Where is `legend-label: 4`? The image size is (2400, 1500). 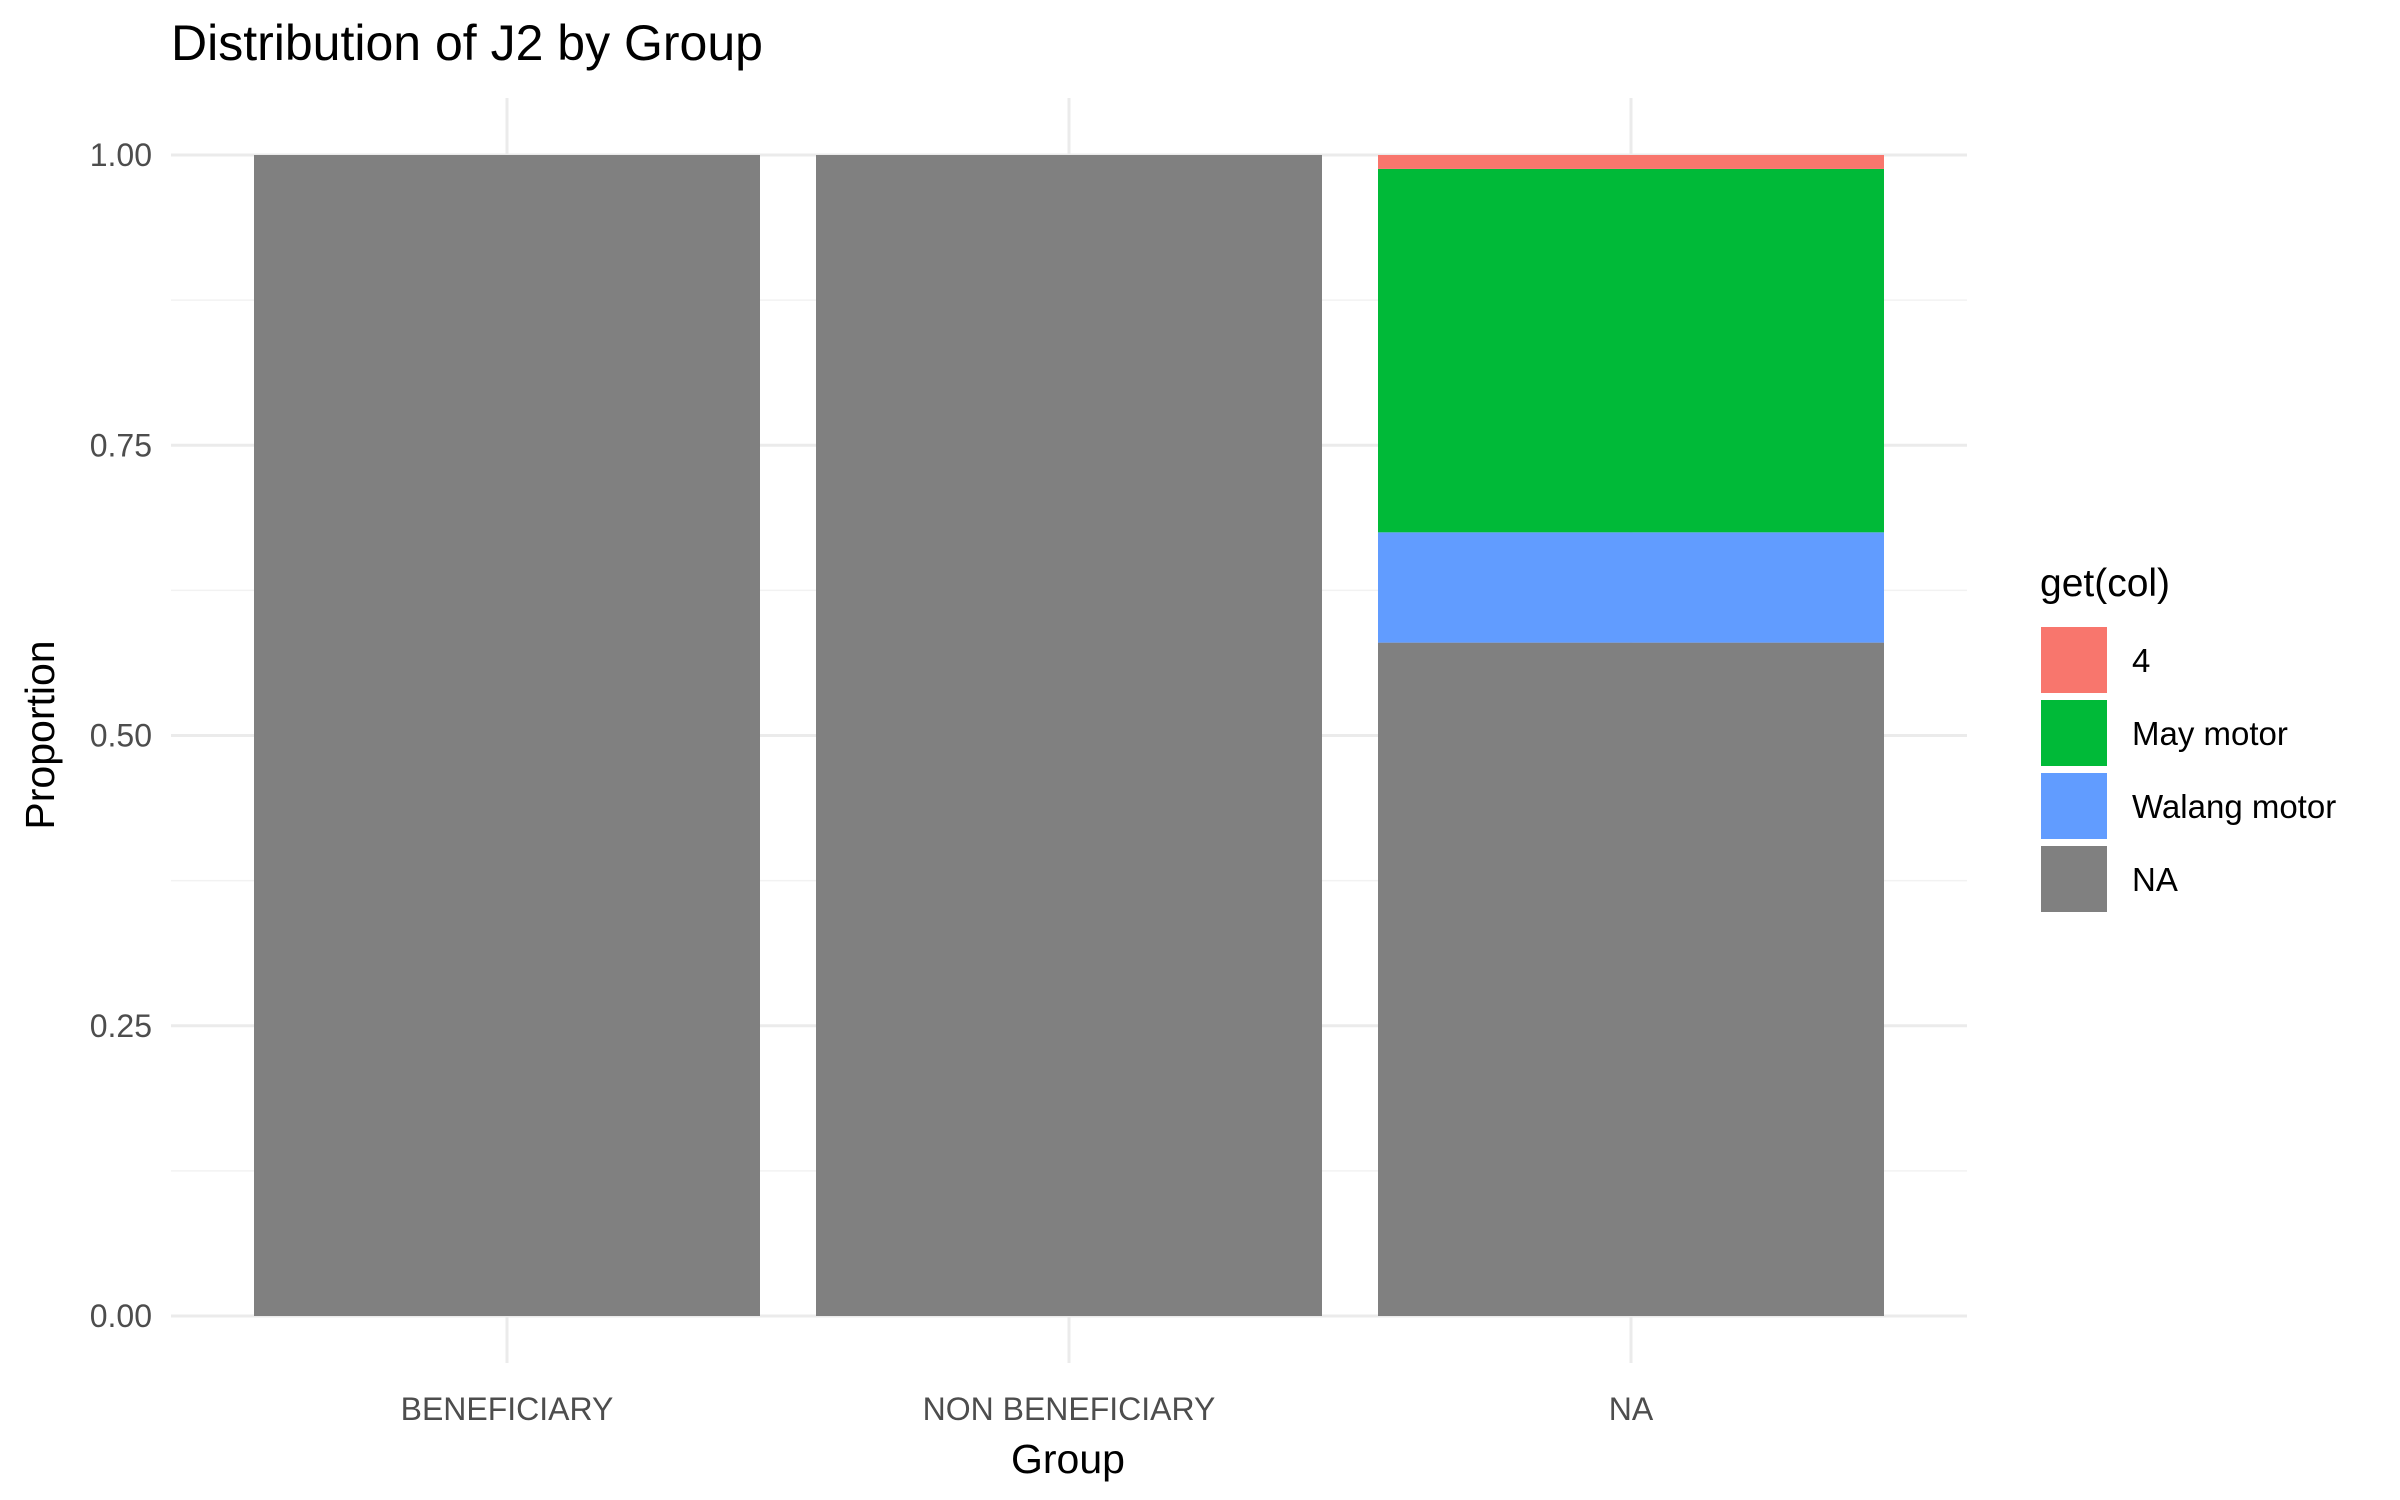 legend-label: 4 is located at coordinates (2141, 660).